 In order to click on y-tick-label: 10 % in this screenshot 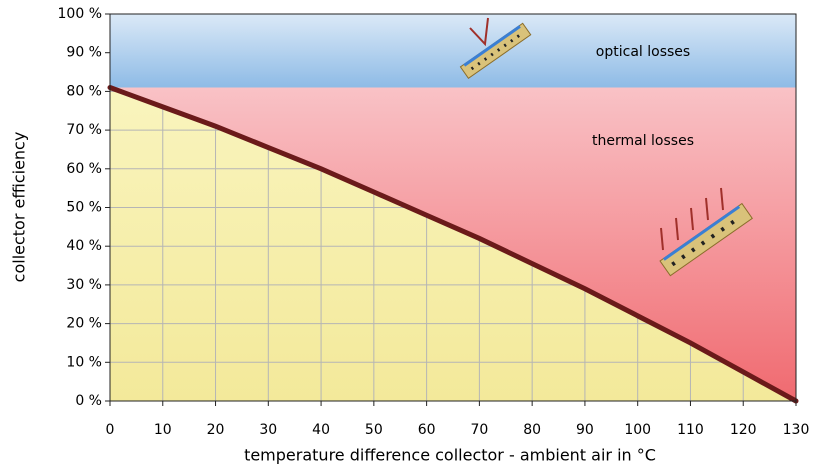, I will do `click(84, 362)`.